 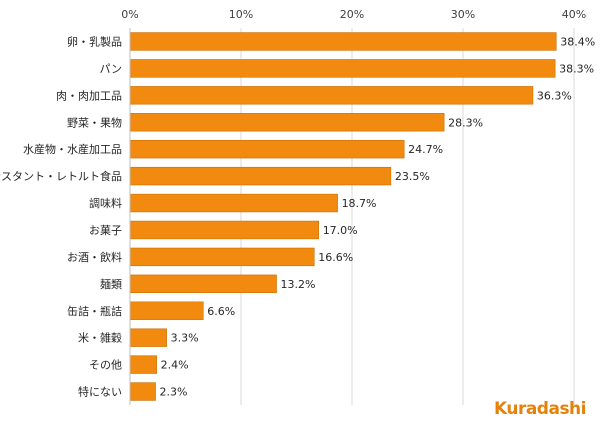 I want to click on category-label: 特にない, so click(x=100, y=392).